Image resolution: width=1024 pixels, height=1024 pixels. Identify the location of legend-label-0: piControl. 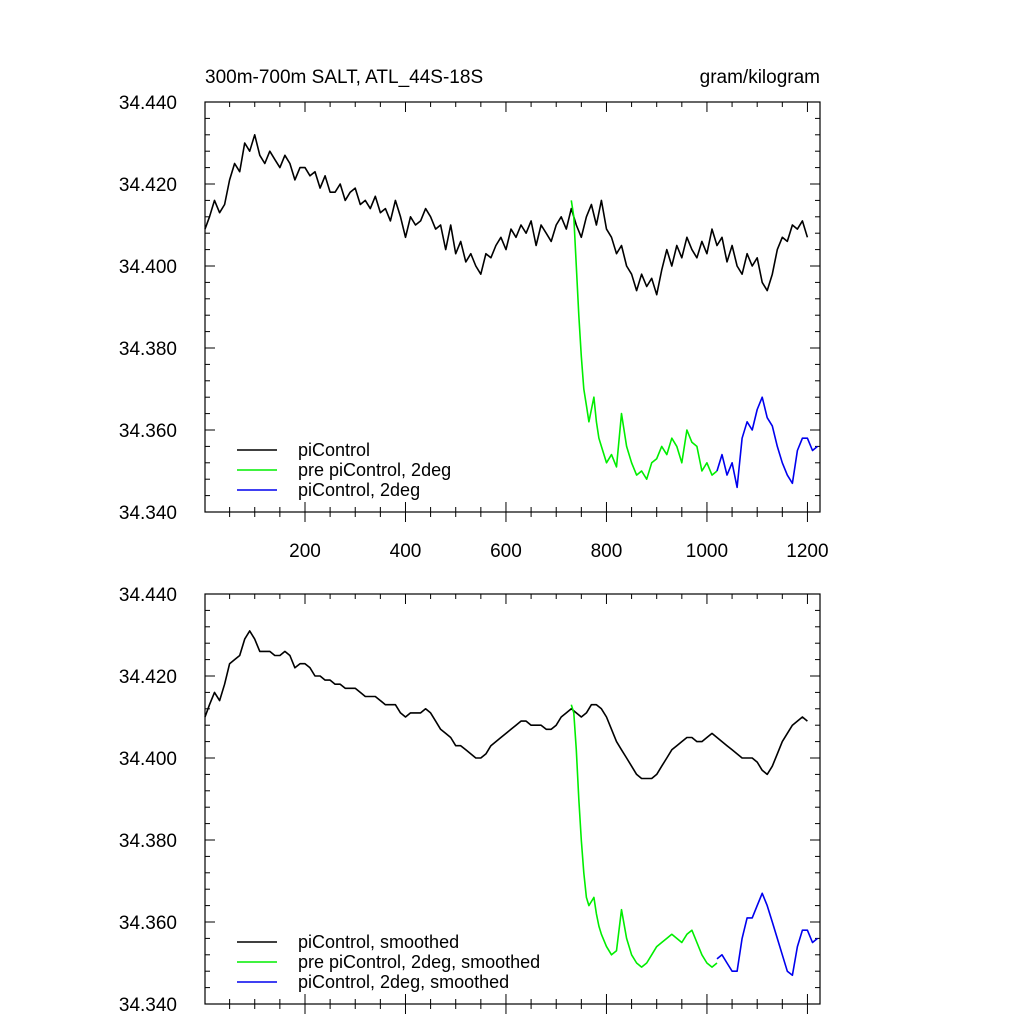
(334, 450).